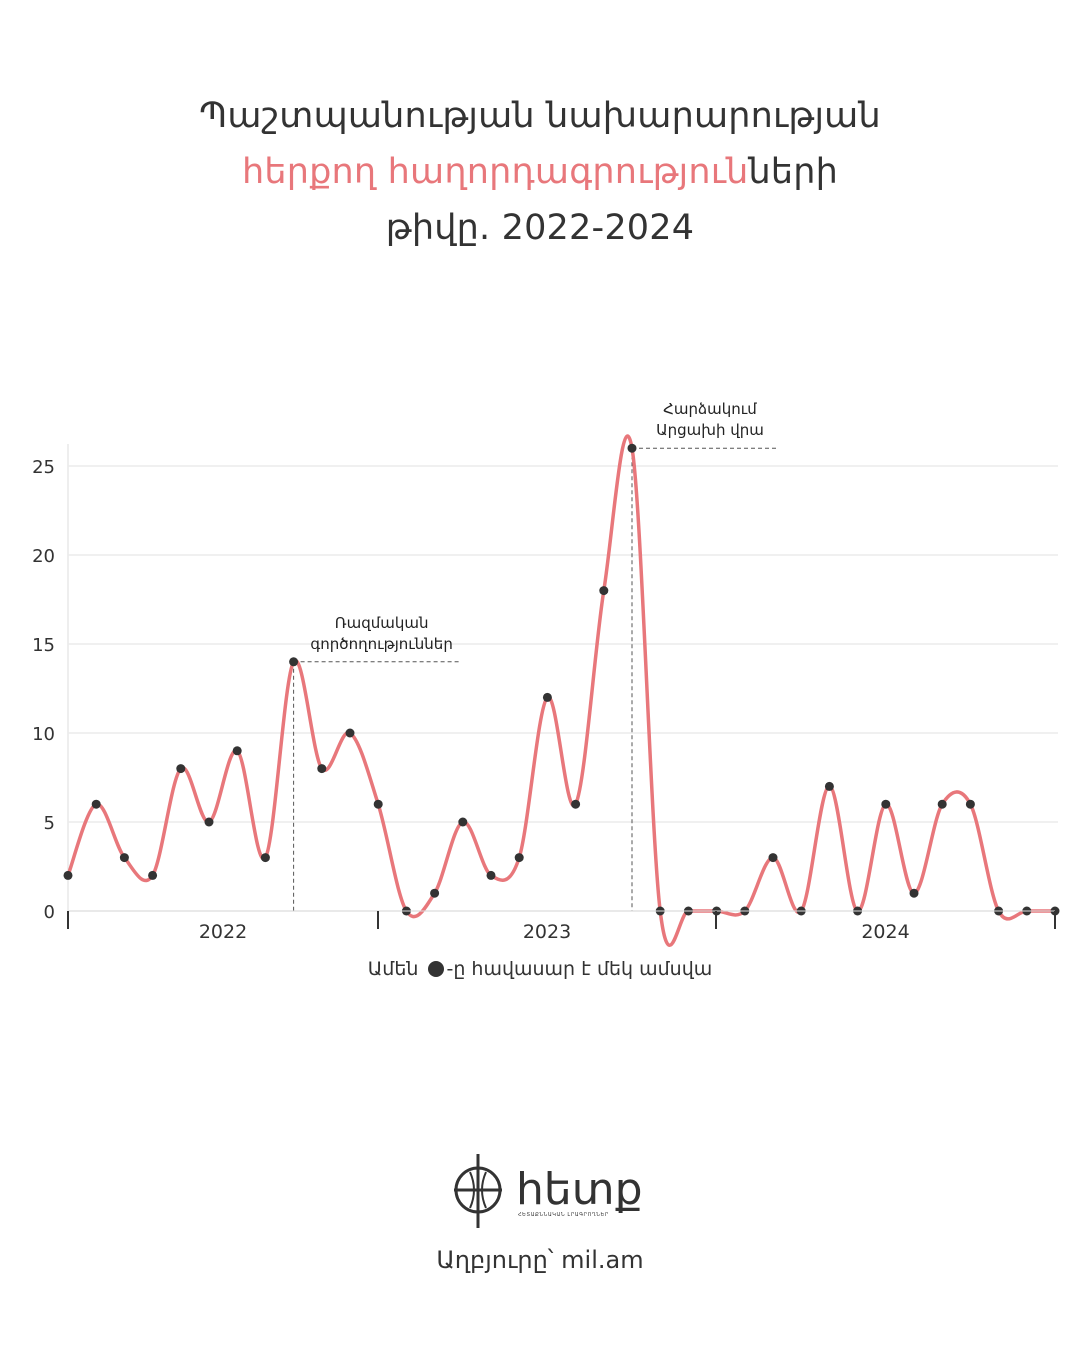 Image resolution: width=1080 pixels, height=1350 pixels. Describe the element at coordinates (393, 969) in the screenshot. I see `legend-prefix: Ամեն` at that location.